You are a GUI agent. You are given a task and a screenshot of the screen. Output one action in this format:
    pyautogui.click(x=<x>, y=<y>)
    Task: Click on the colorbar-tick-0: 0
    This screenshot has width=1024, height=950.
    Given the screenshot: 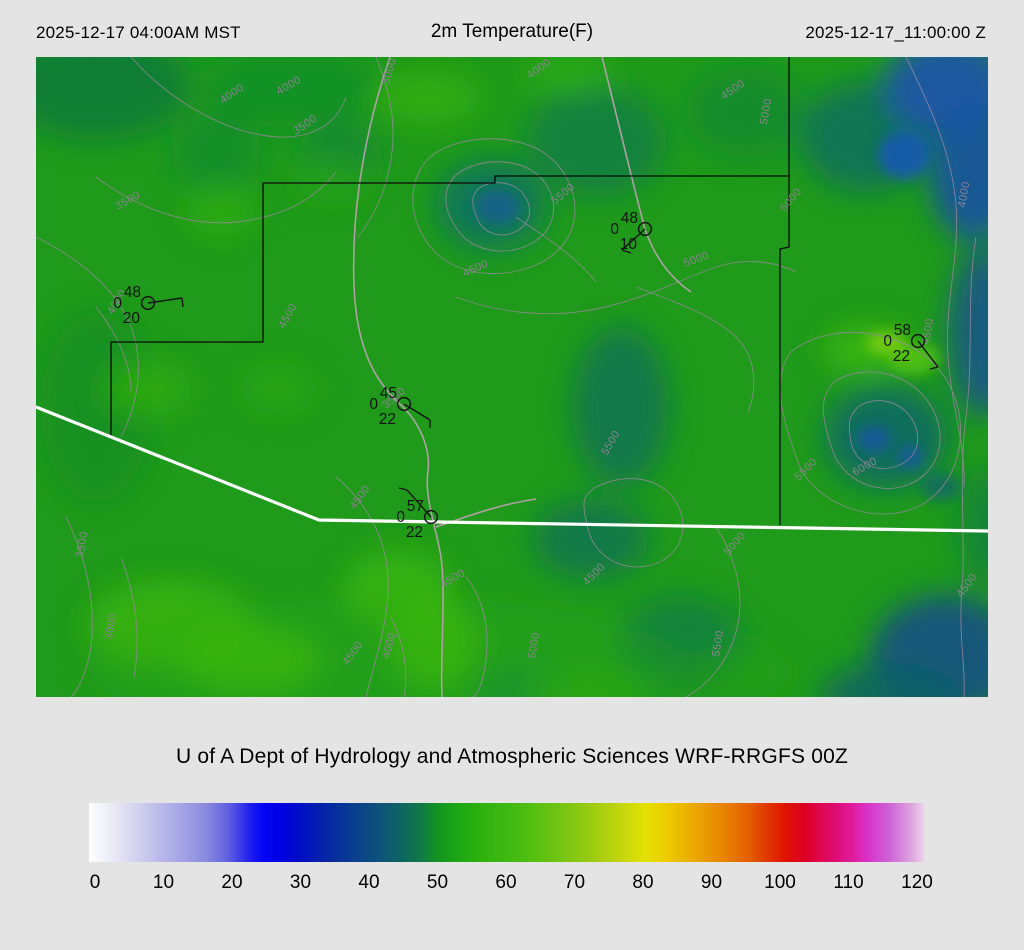 What is the action you would take?
    pyautogui.click(x=95, y=882)
    